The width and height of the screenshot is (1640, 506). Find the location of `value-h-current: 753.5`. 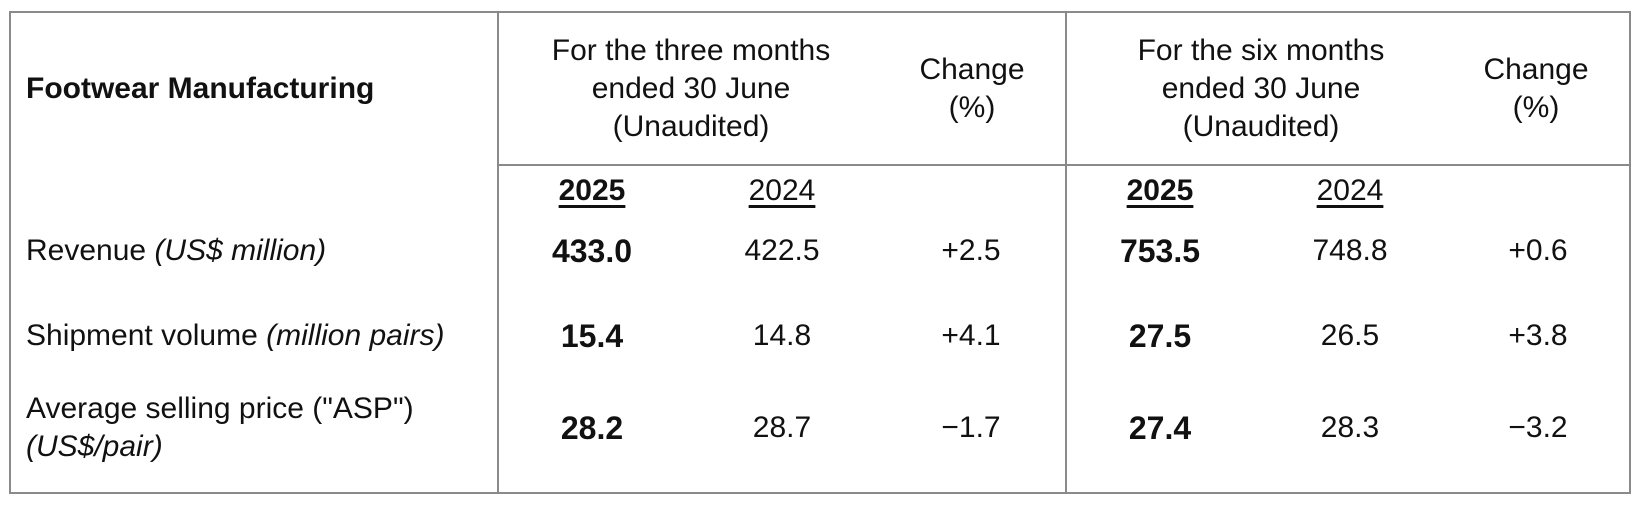

value-h-current: 753.5 is located at coordinates (1160, 250).